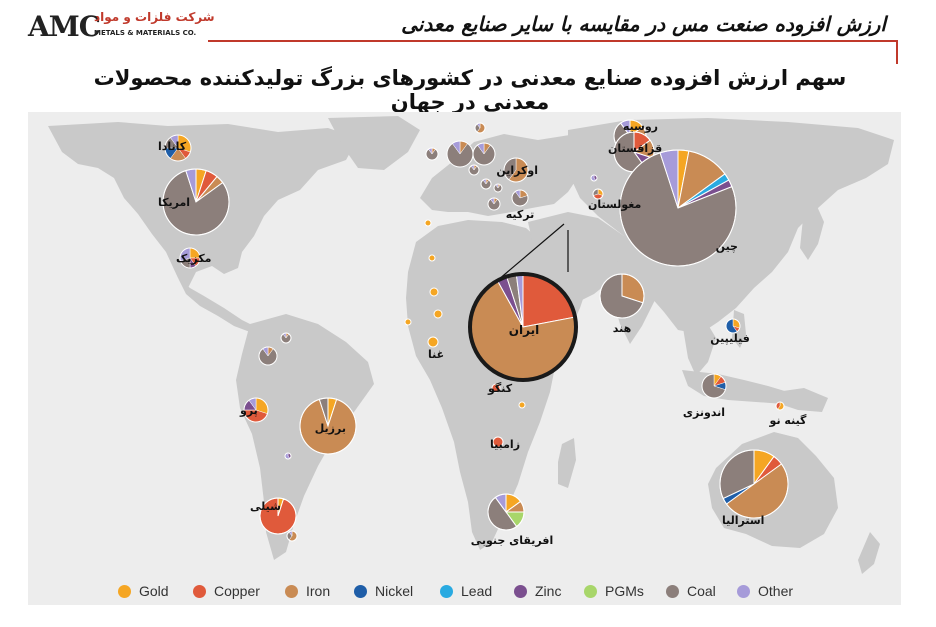  What do you see at coordinates (897, 52) in the screenshot?
I see `header-divider-tick` at bounding box center [897, 52].